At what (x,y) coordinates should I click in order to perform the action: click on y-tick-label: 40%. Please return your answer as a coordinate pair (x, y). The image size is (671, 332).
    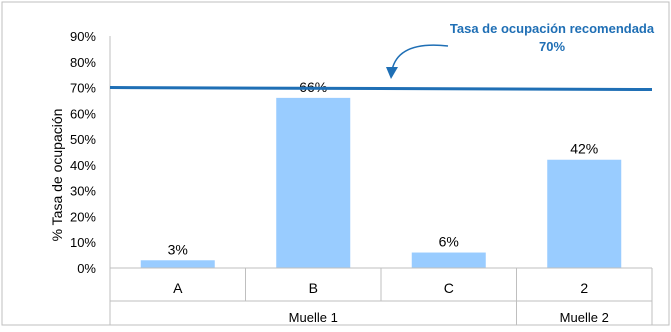
    Looking at the image, I should click on (83, 165).